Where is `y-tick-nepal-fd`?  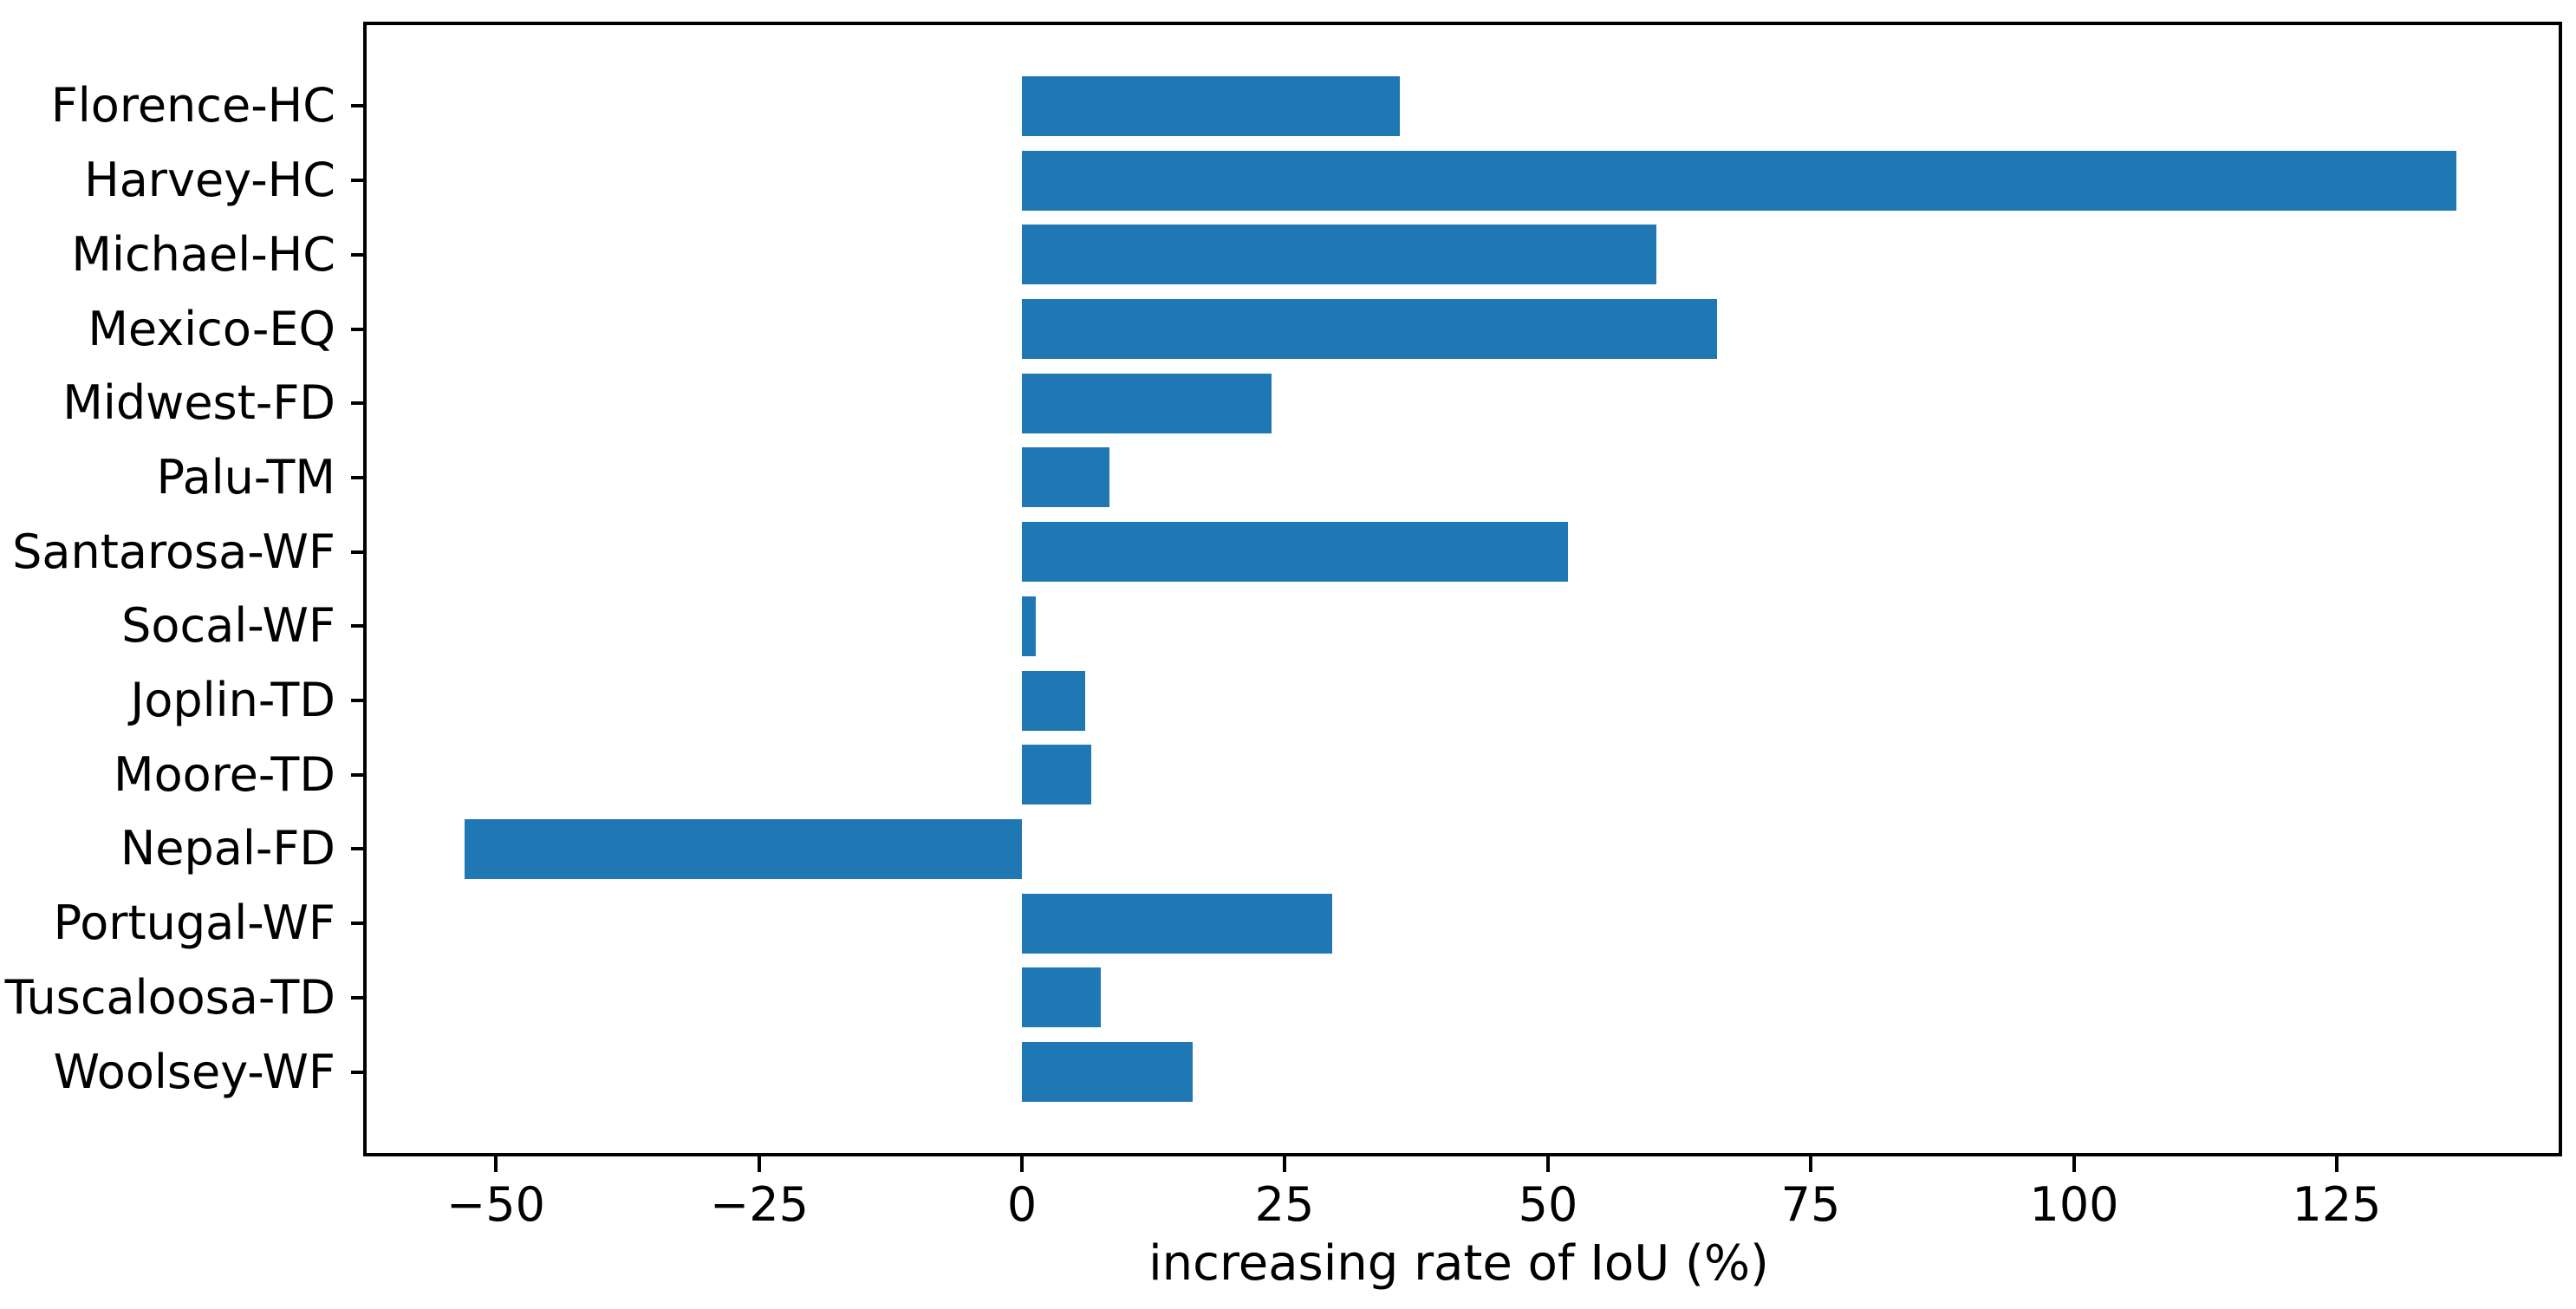 y-tick-nepal-fd is located at coordinates (359, 848).